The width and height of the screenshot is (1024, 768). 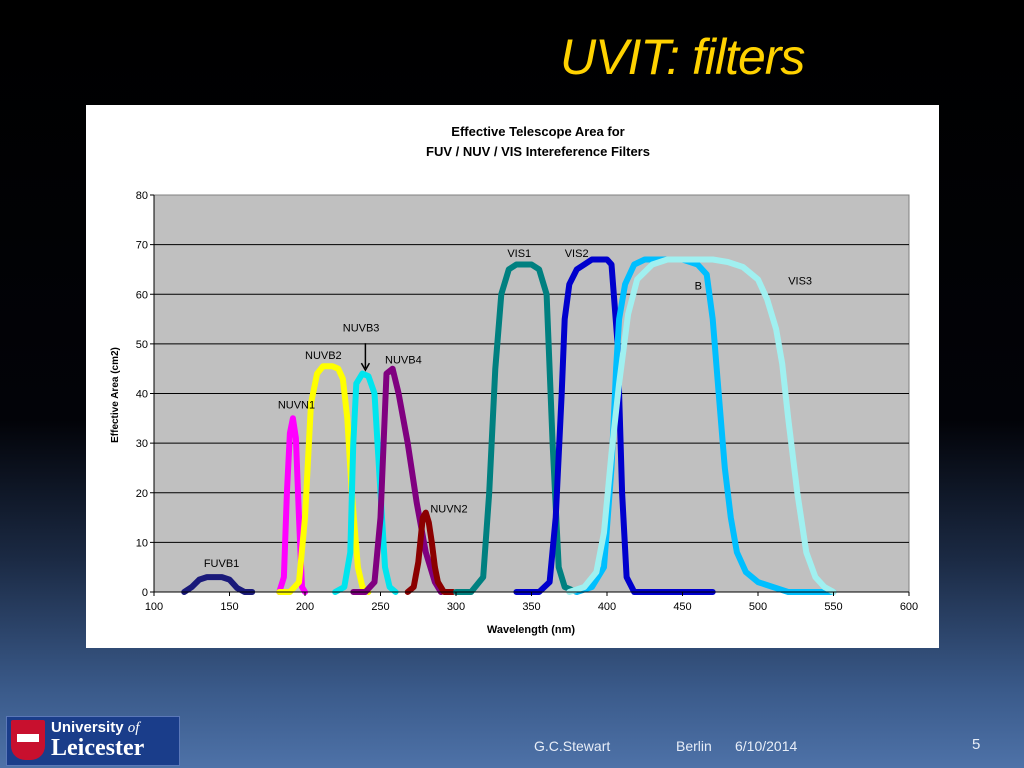 What do you see at coordinates (115, 395) in the screenshot?
I see `y-axis-label: Effective Area (cm2)` at bounding box center [115, 395].